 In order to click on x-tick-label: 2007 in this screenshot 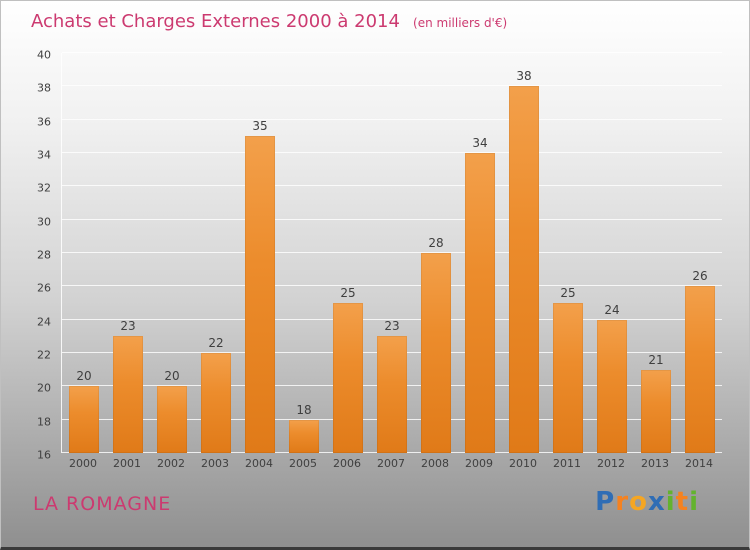, I will do `click(391, 463)`.